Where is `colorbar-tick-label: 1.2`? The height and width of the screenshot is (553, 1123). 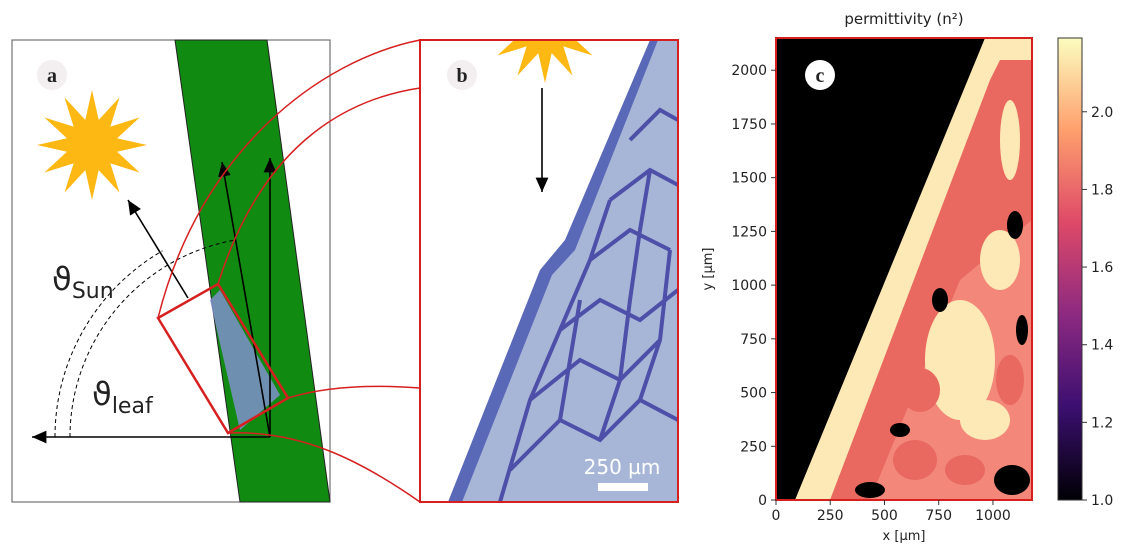 colorbar-tick-label: 1.2 is located at coordinates (1102, 423).